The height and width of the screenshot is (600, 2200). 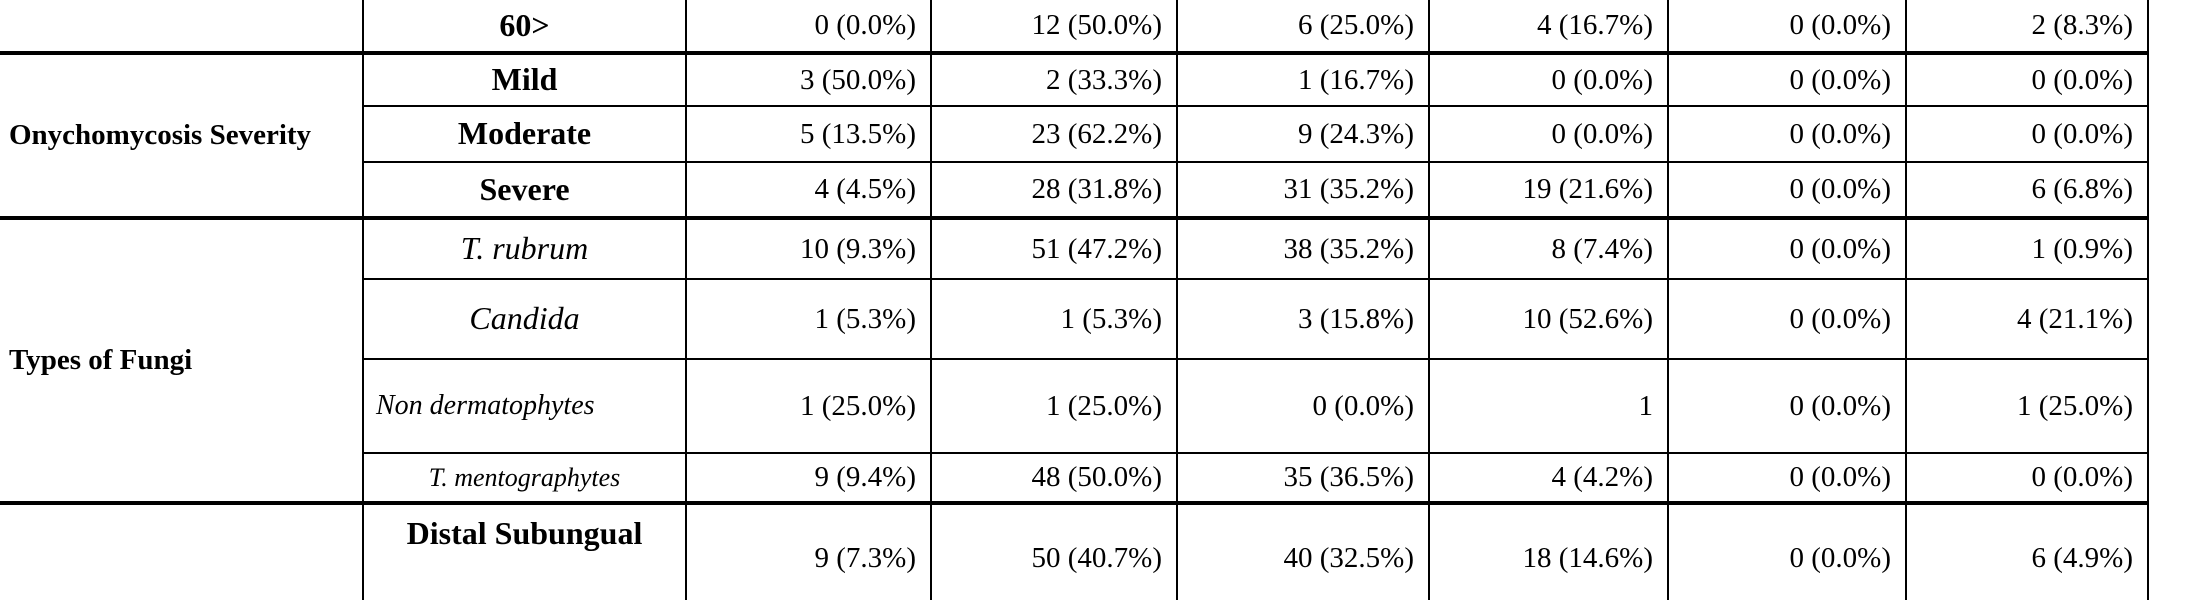 What do you see at coordinates (808, 478) in the screenshot?
I see `cell-value: 9 (9.4%)` at bounding box center [808, 478].